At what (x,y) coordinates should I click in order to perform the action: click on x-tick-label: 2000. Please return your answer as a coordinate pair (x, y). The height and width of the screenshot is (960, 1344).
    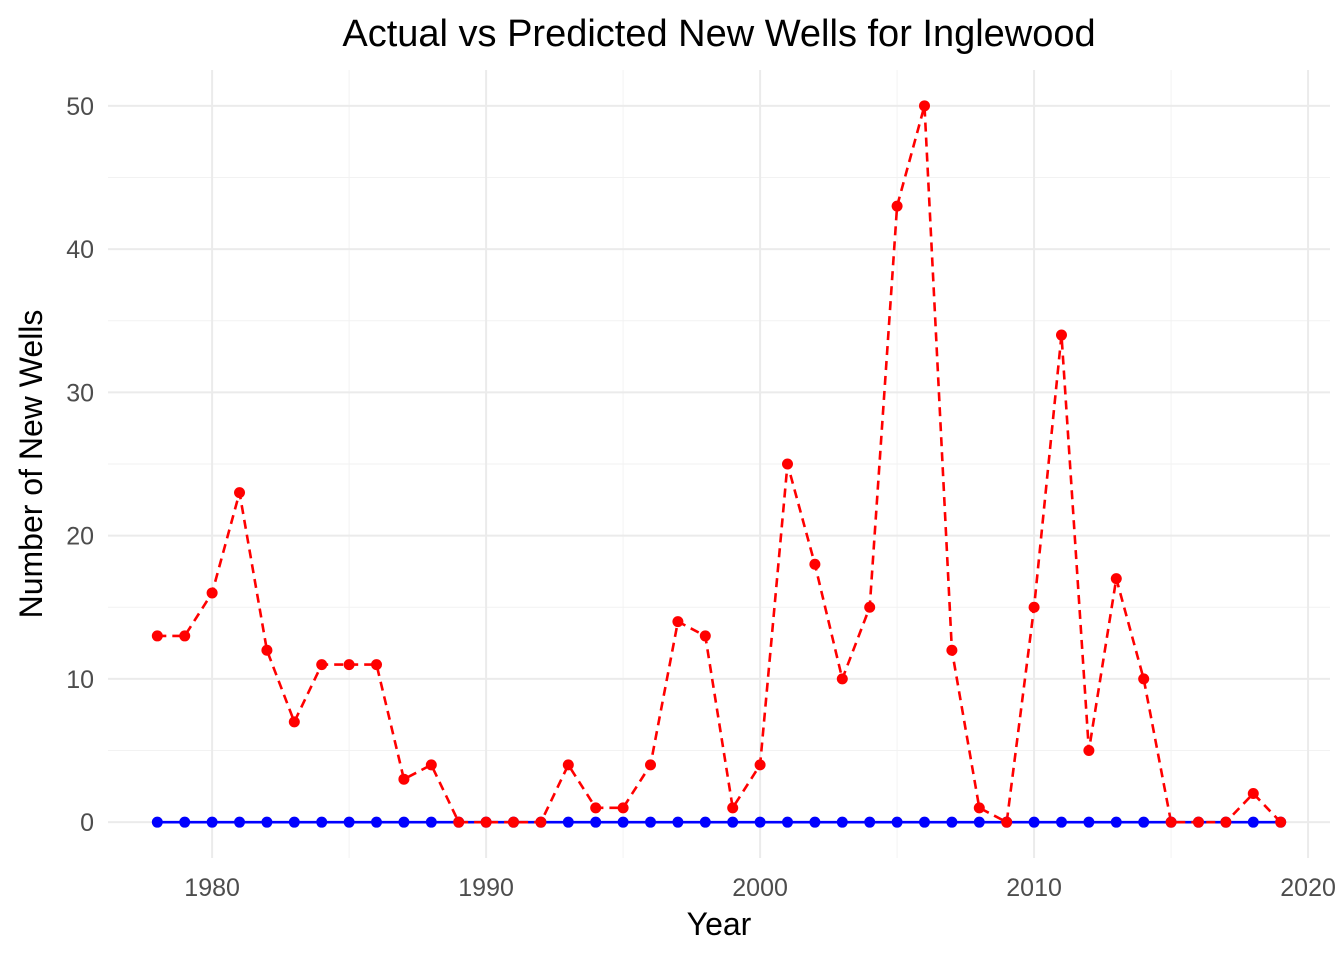
    Looking at the image, I should click on (760, 888).